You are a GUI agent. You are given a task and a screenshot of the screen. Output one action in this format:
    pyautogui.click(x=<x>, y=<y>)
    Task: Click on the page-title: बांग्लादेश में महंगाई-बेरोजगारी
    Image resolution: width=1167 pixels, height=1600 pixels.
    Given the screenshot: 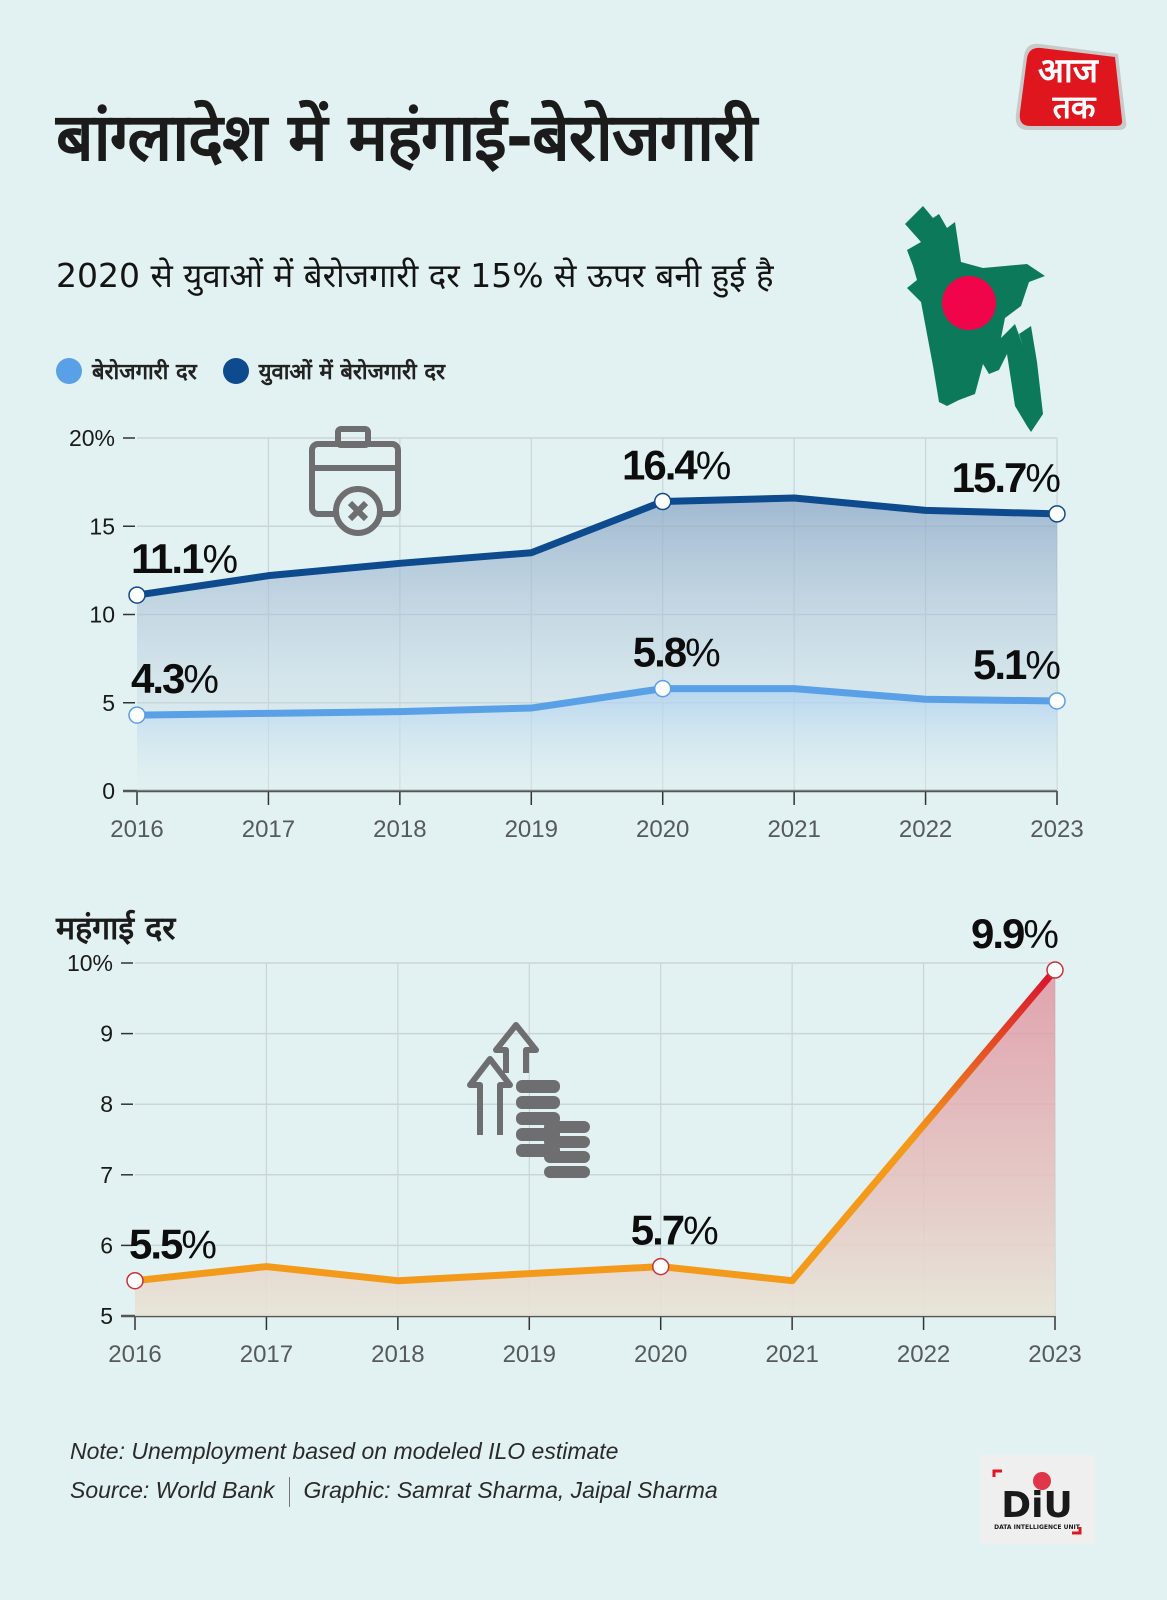 What is the action you would take?
    pyautogui.click(x=406, y=137)
    